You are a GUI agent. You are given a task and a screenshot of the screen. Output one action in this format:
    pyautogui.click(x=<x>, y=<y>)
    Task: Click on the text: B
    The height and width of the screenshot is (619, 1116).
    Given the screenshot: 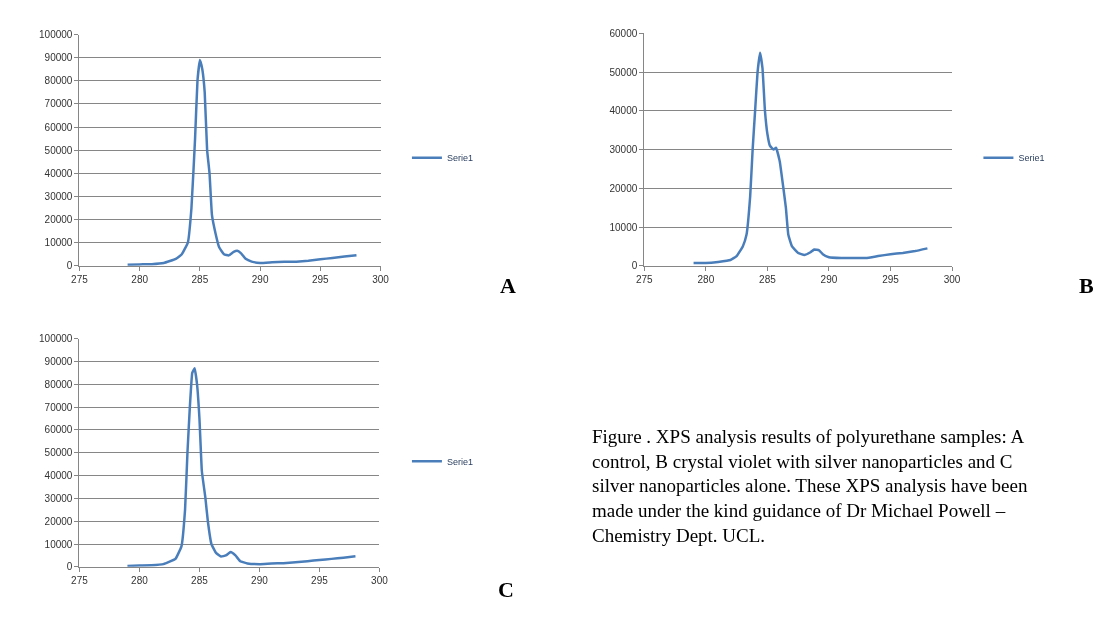 What is the action you would take?
    pyautogui.click(x=1086, y=285)
    